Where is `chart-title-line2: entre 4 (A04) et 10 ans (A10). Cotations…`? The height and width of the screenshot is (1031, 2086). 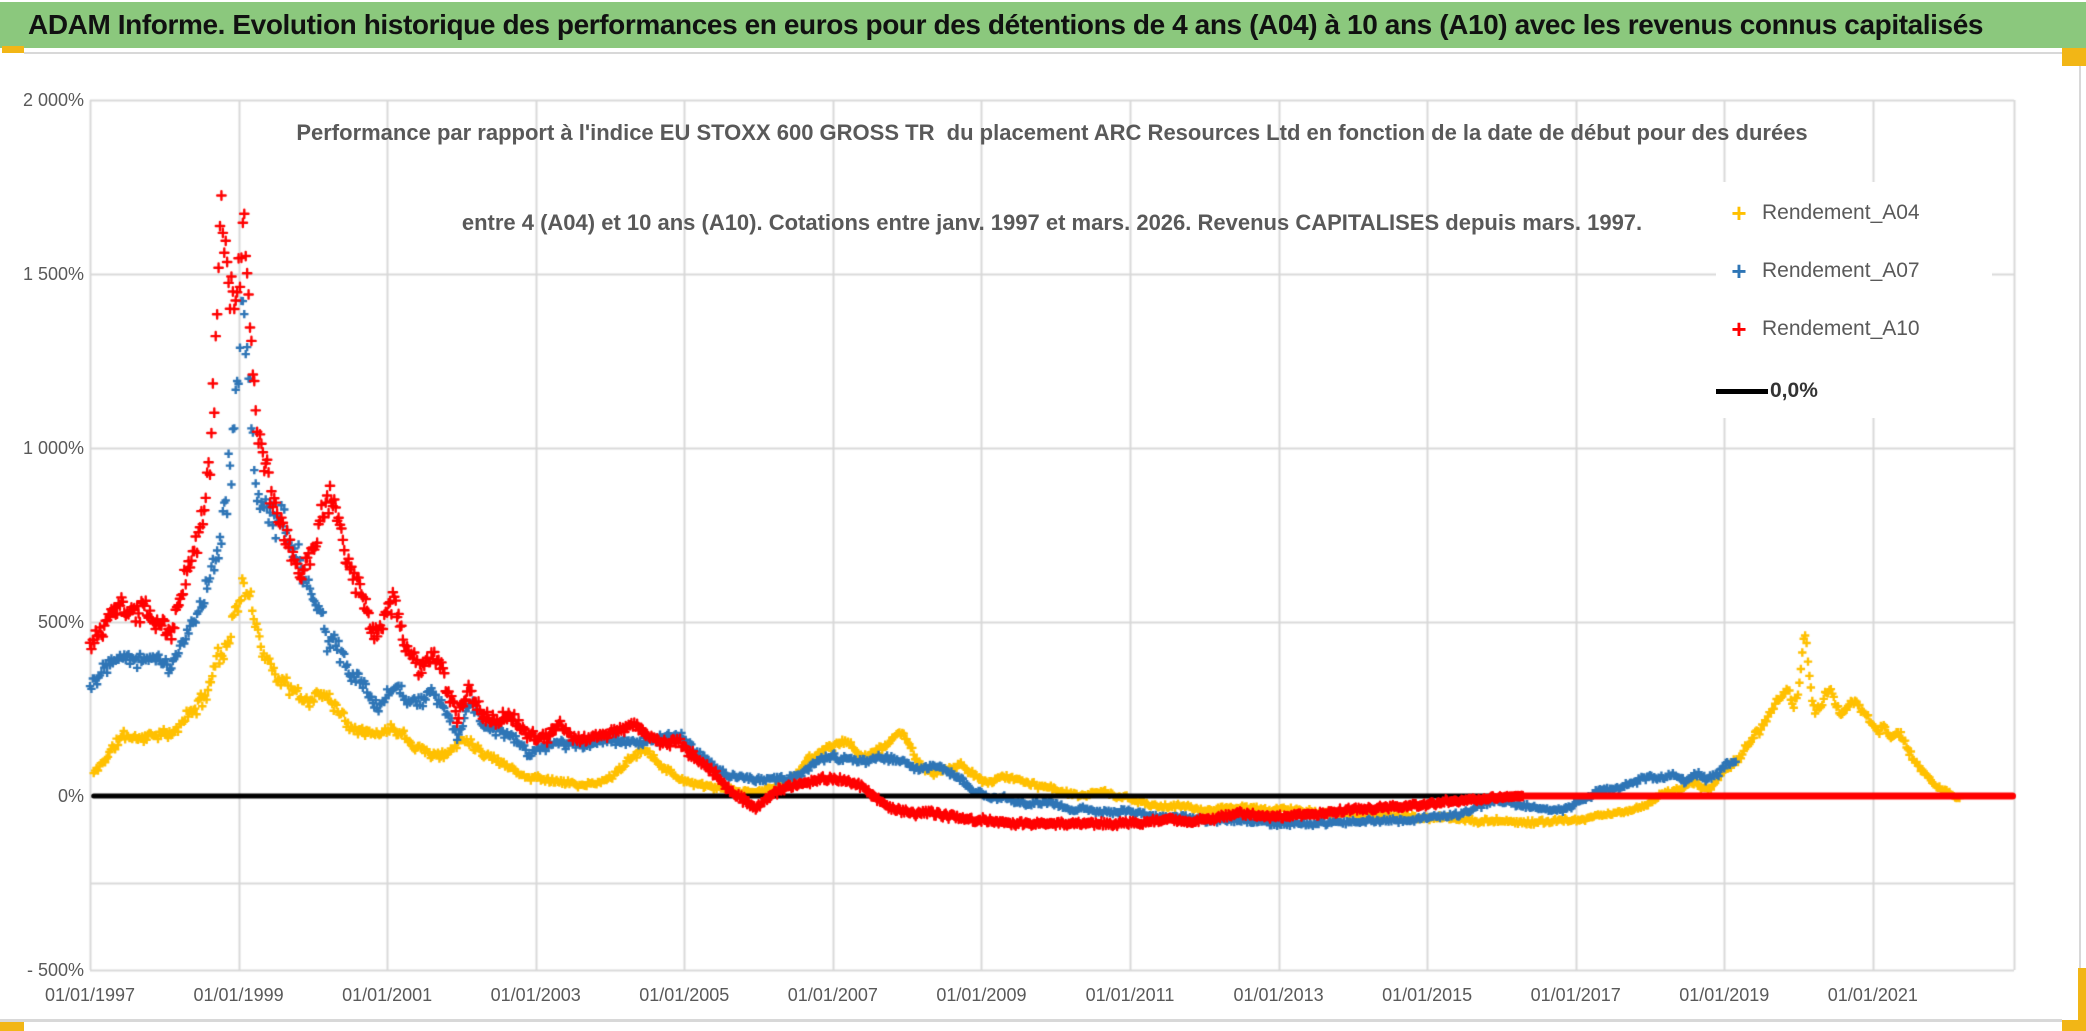
chart-title-line2: entre 4 (A04) et 10 ans (A10). Cotations… is located at coordinates (1052, 222).